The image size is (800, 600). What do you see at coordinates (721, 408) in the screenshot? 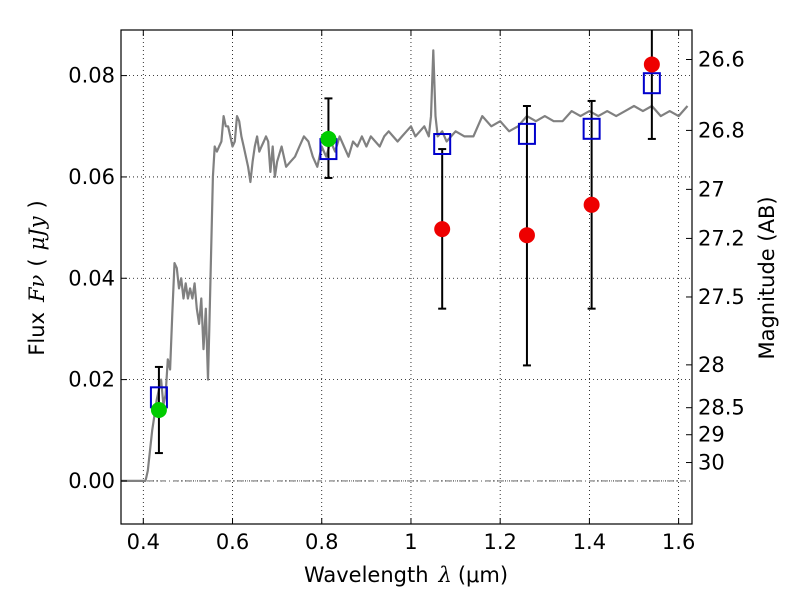
I see `magnitude-tick-label: 28.5` at bounding box center [721, 408].